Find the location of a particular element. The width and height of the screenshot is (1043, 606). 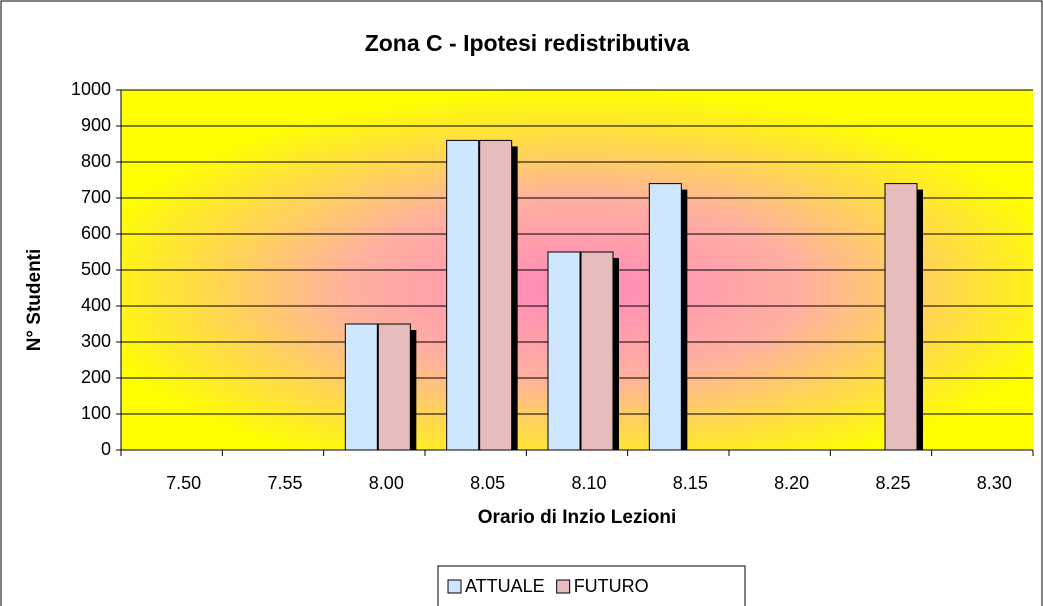

x-tick-label: 8.30 is located at coordinates (994, 483).